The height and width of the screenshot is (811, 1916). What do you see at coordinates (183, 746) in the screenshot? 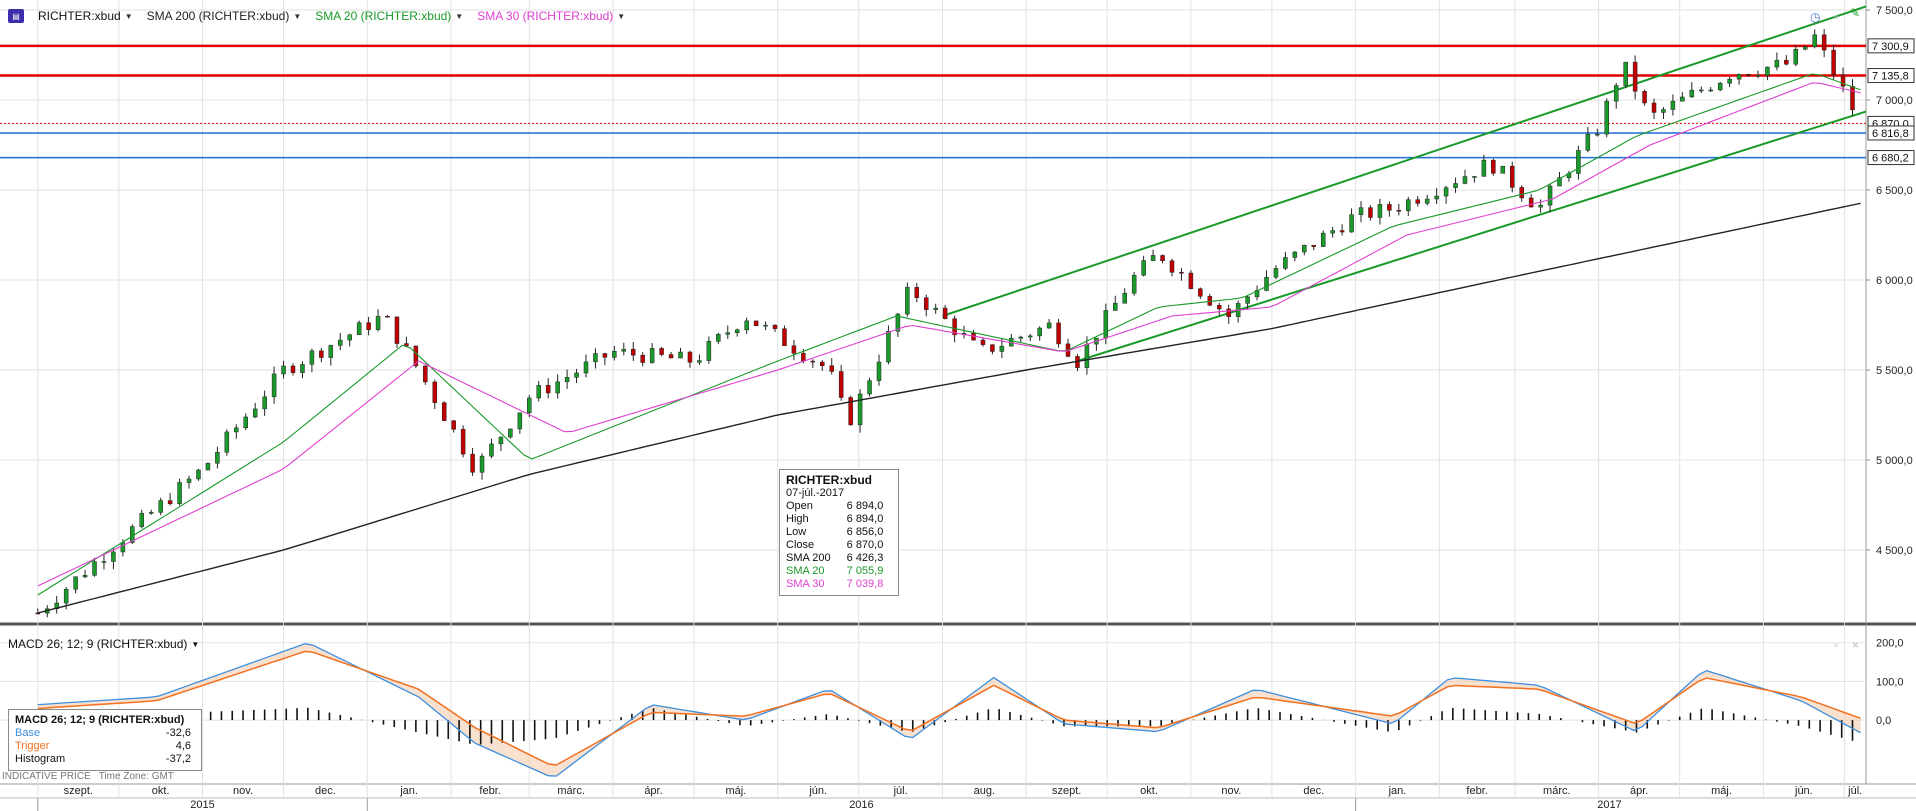
I see `info-value: 4,6` at bounding box center [183, 746].